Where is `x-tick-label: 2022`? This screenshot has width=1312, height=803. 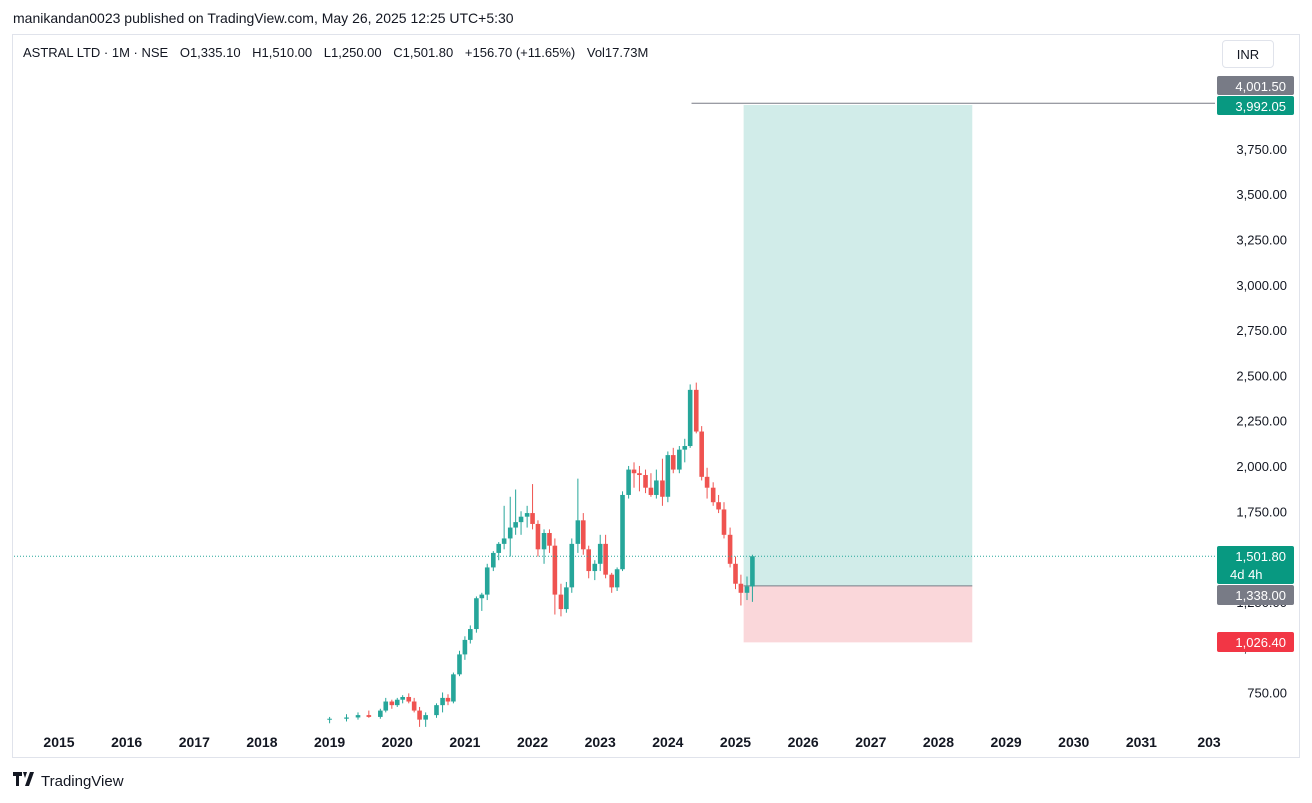 x-tick-label: 2022 is located at coordinates (532, 742).